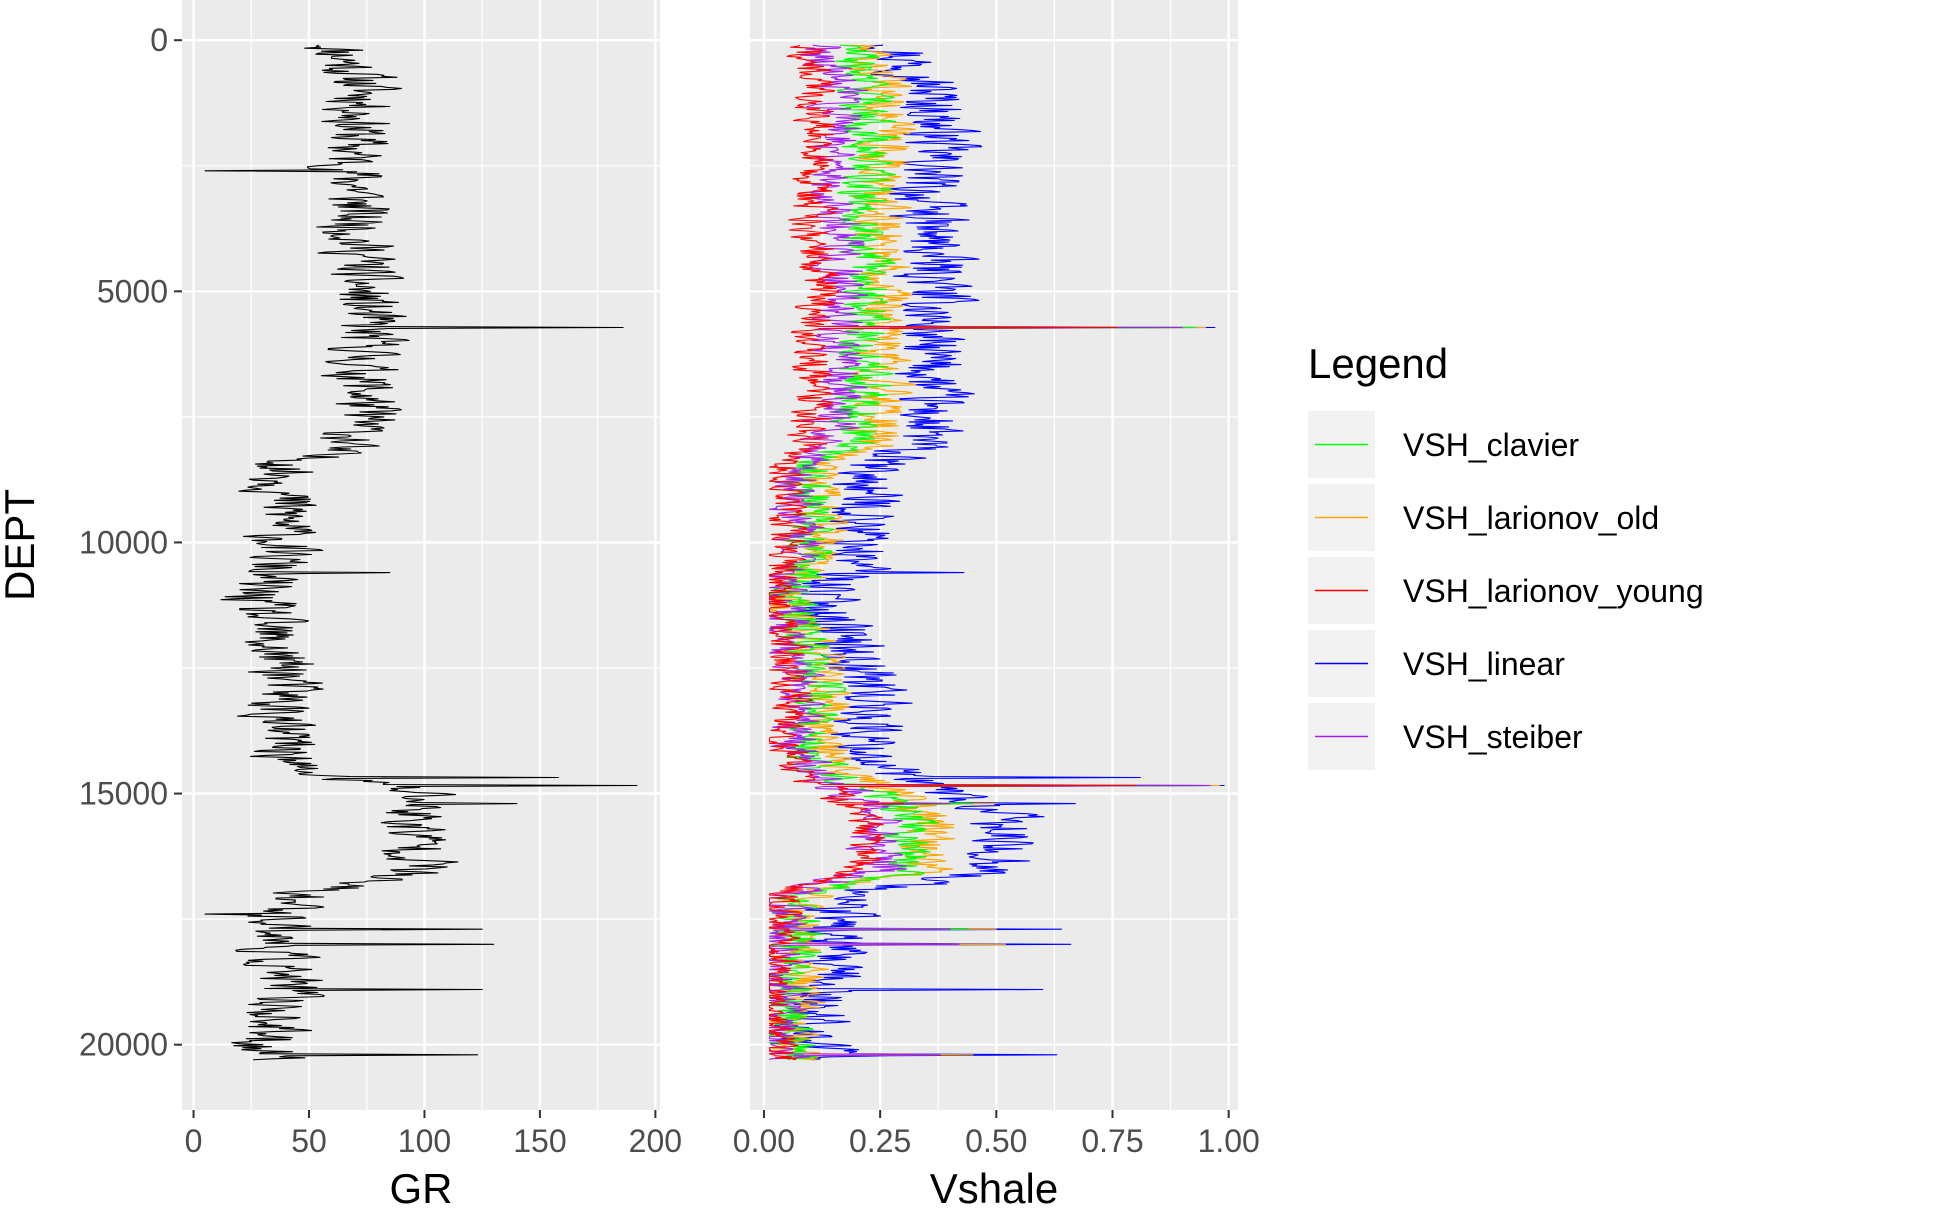  I want to click on gr-x-ticks: 0 50 100 150 200, so click(433, 1134).